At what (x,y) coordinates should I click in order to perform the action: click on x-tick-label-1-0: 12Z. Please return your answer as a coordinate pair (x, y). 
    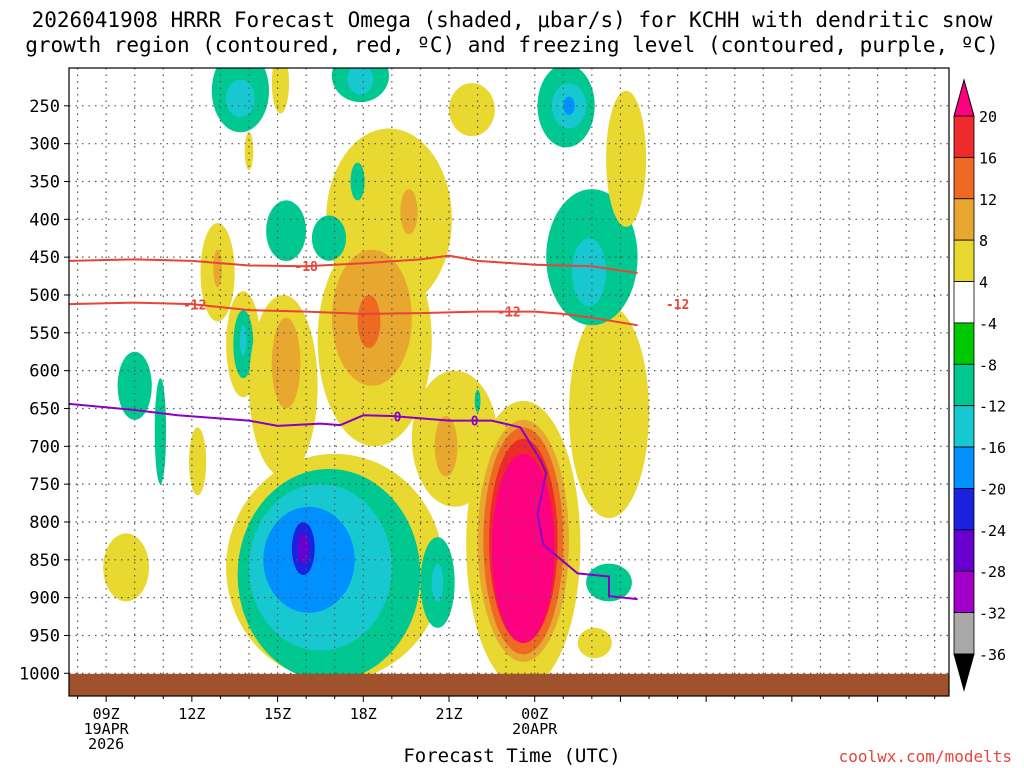
    Looking at the image, I should click on (191, 714).